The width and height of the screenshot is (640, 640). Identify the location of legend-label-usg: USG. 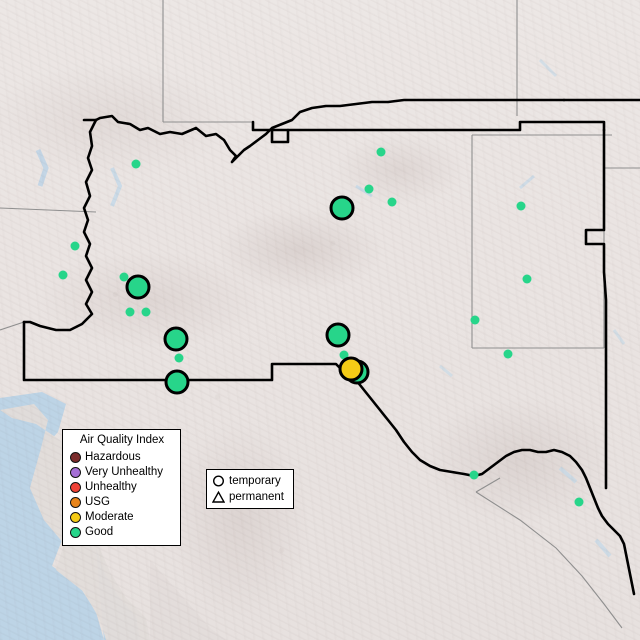
(97, 502).